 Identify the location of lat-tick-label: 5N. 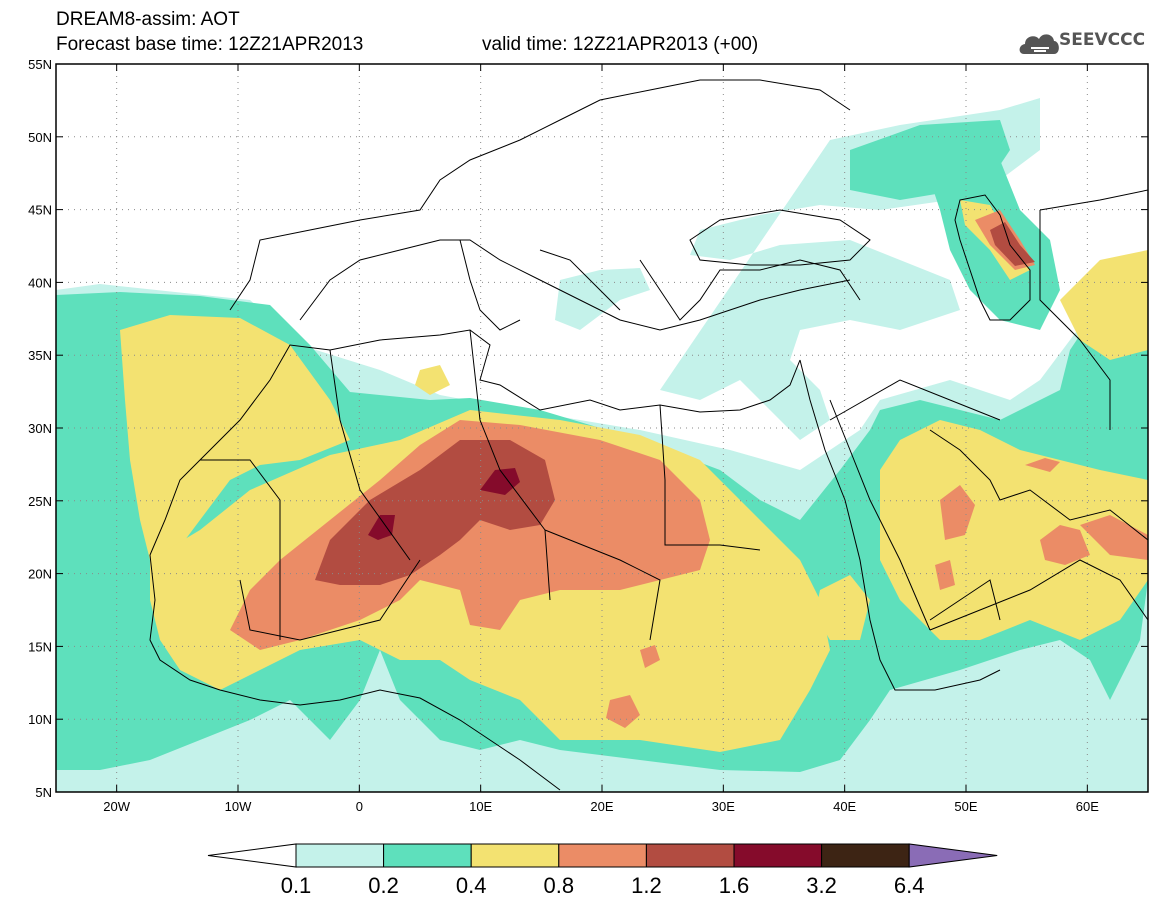
(43, 792).